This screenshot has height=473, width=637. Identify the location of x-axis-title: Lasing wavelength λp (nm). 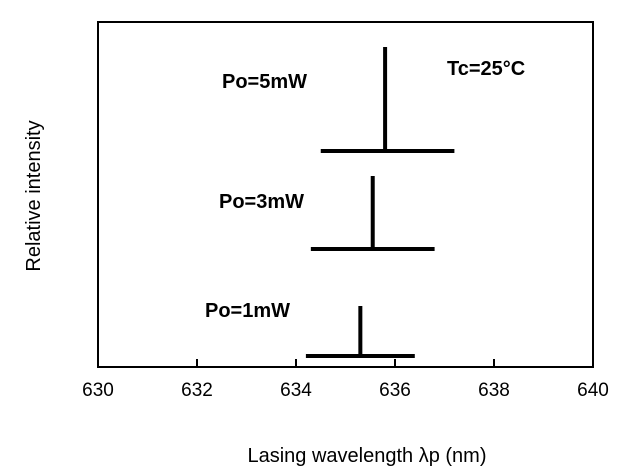
(366, 456).